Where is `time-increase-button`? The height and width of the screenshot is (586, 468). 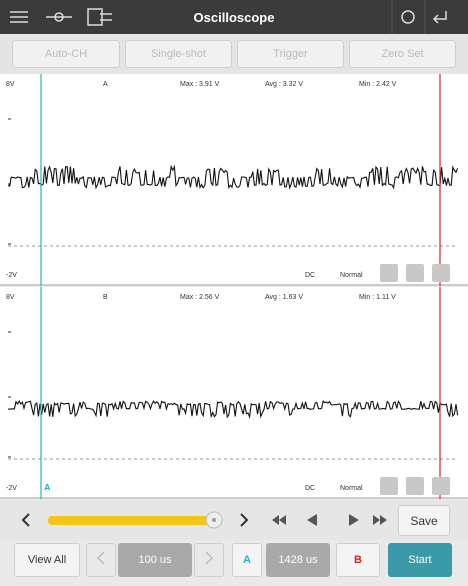
time-increase-button is located at coordinates (209, 560).